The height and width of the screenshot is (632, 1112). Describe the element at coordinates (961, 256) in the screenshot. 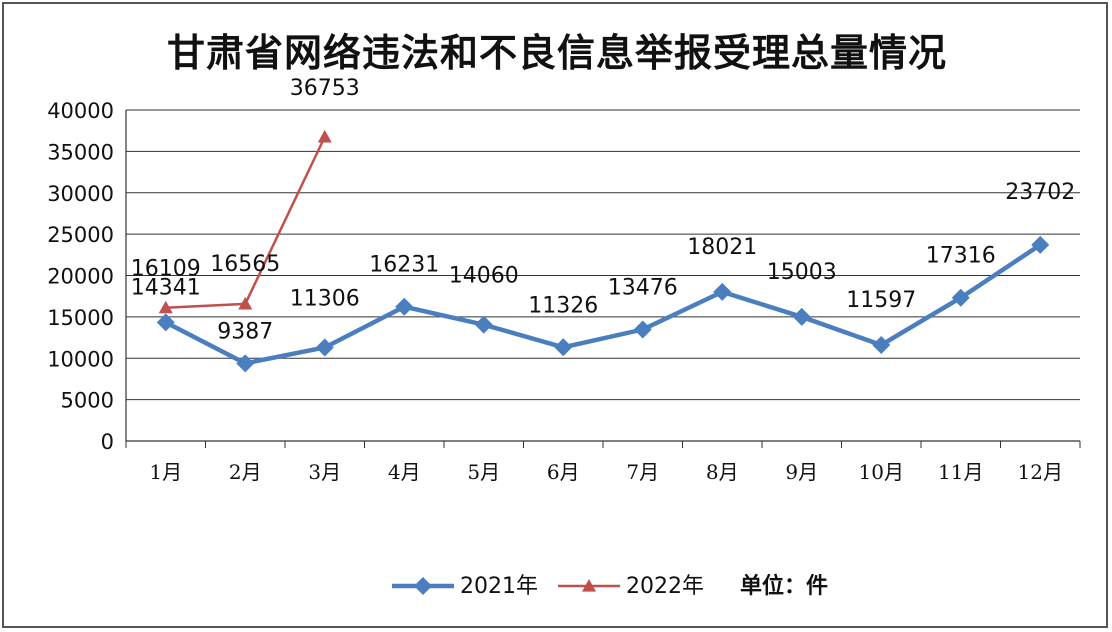

I see `data-label: 17316` at that location.